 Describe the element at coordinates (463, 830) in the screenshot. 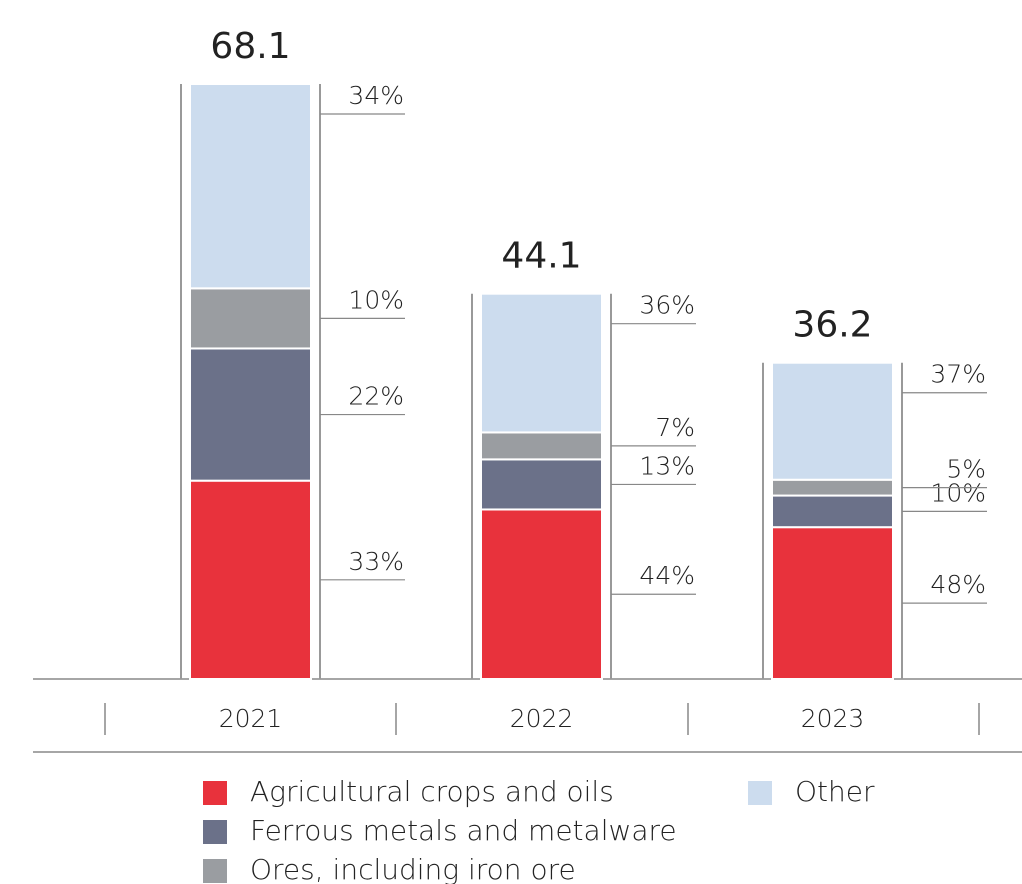

I see `legend-label: Ferrous metals and metalware` at that location.